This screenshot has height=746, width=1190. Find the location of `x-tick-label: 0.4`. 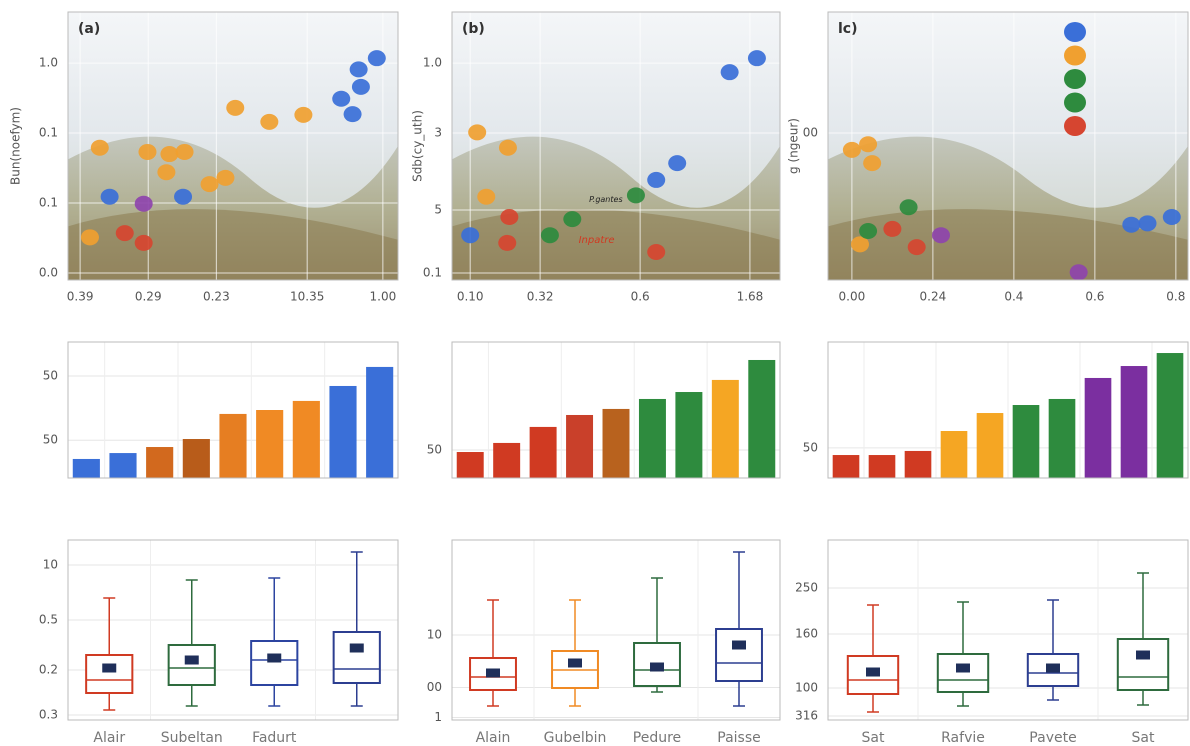

x-tick-label: 0.4 is located at coordinates (1013, 297).